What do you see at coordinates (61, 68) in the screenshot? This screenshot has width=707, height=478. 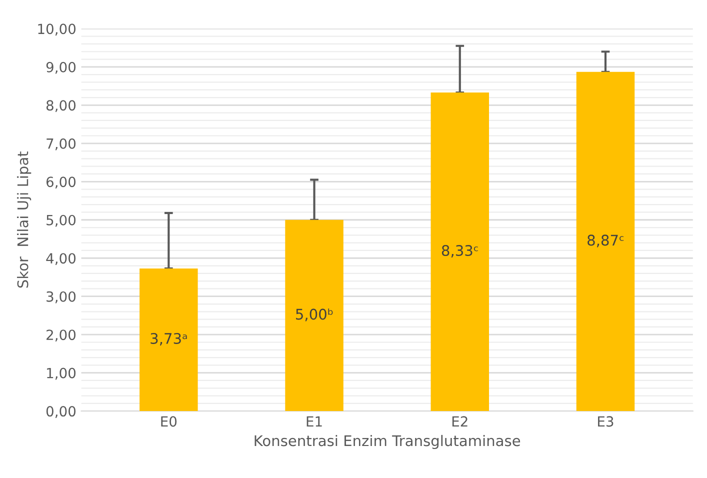 I see `y-tick-label: 9,00` at bounding box center [61, 68].